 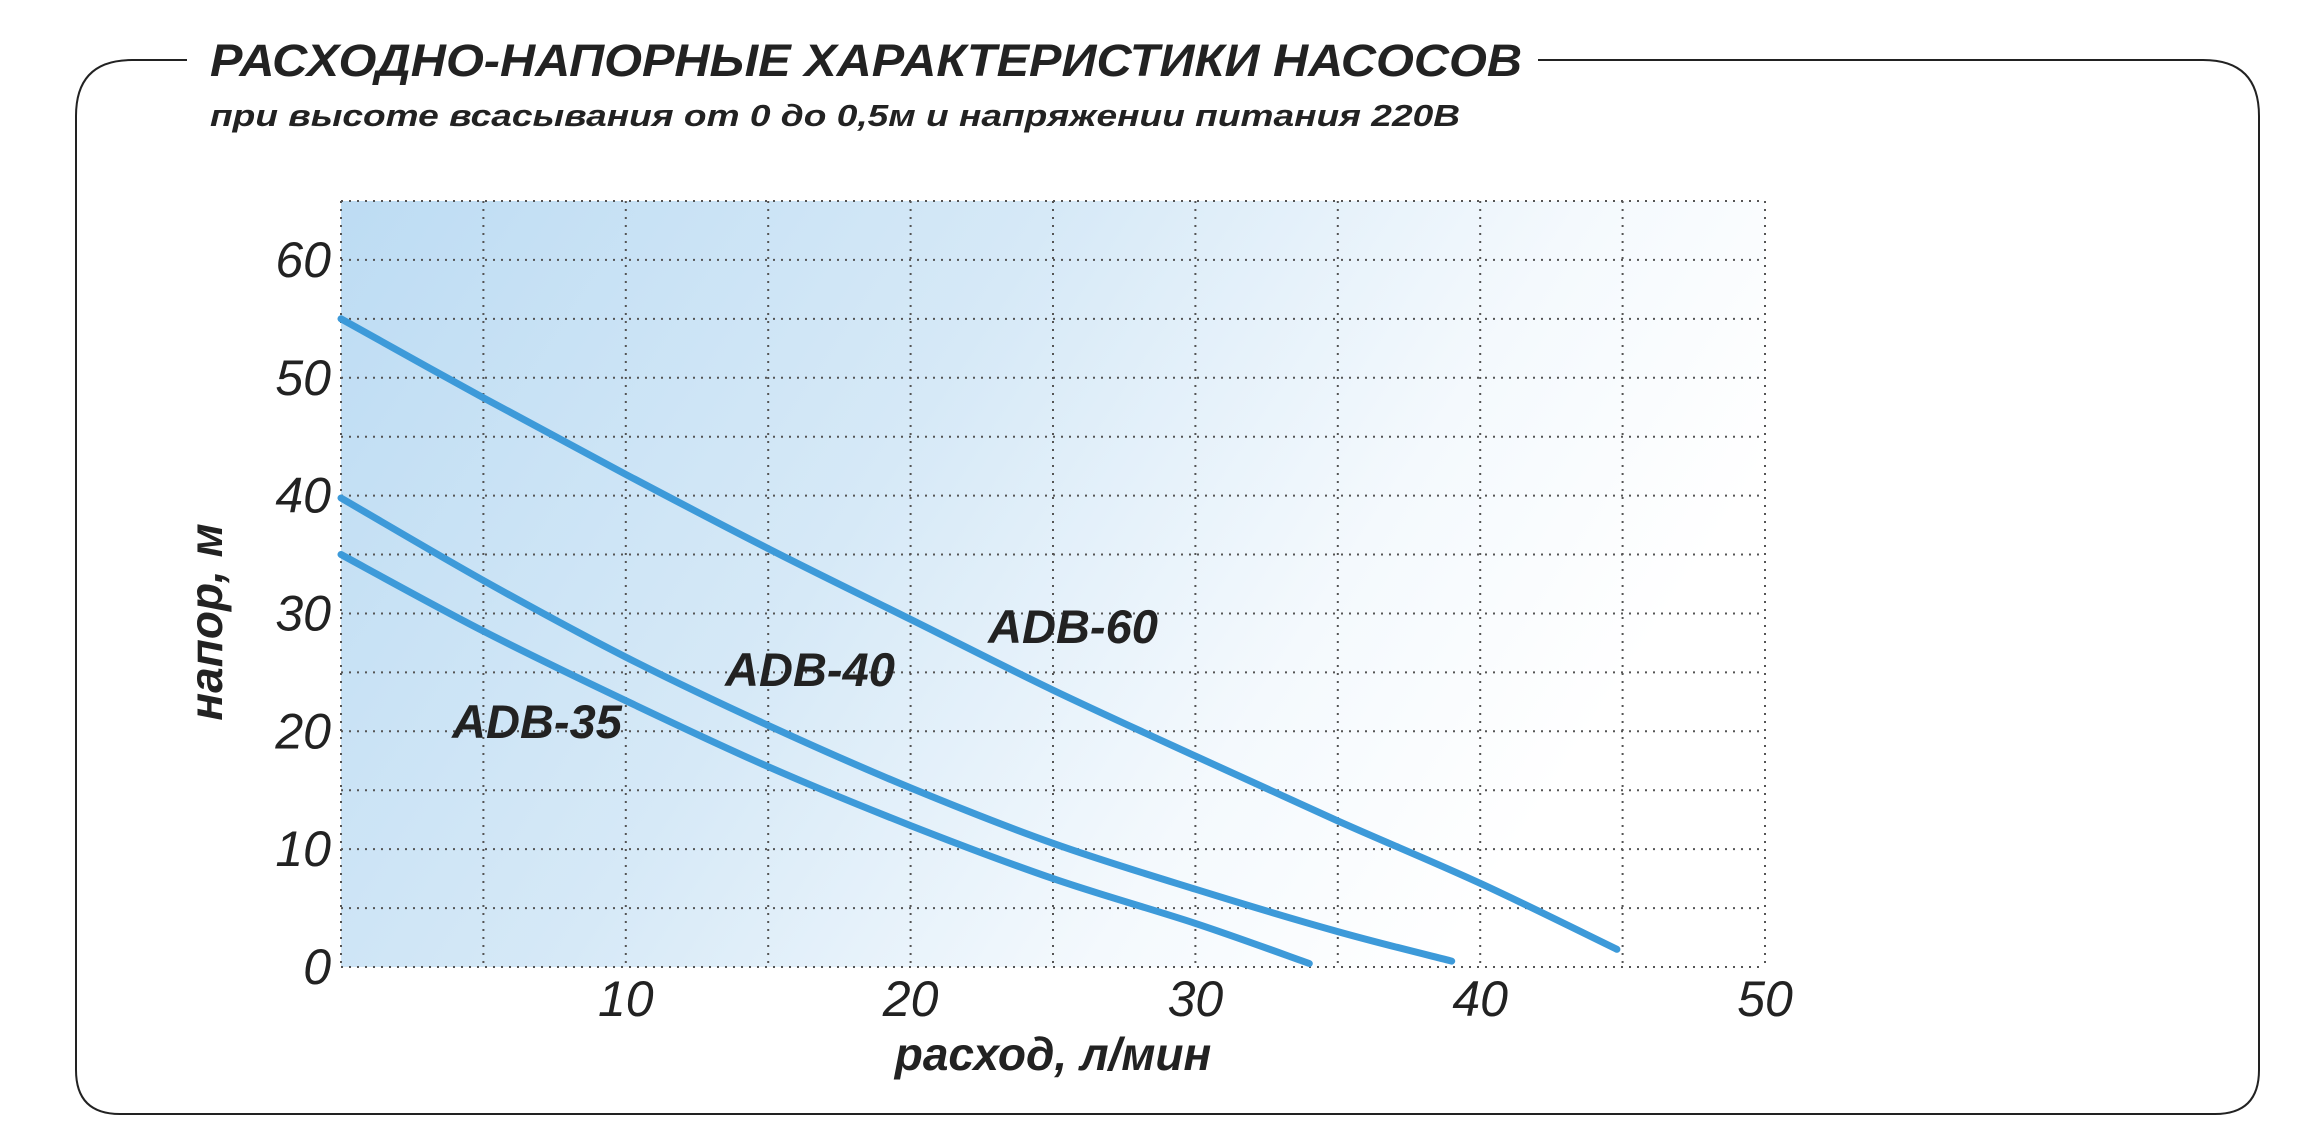 I want to click on series-label-adb-40: ADB-40, so click(x=809, y=669).